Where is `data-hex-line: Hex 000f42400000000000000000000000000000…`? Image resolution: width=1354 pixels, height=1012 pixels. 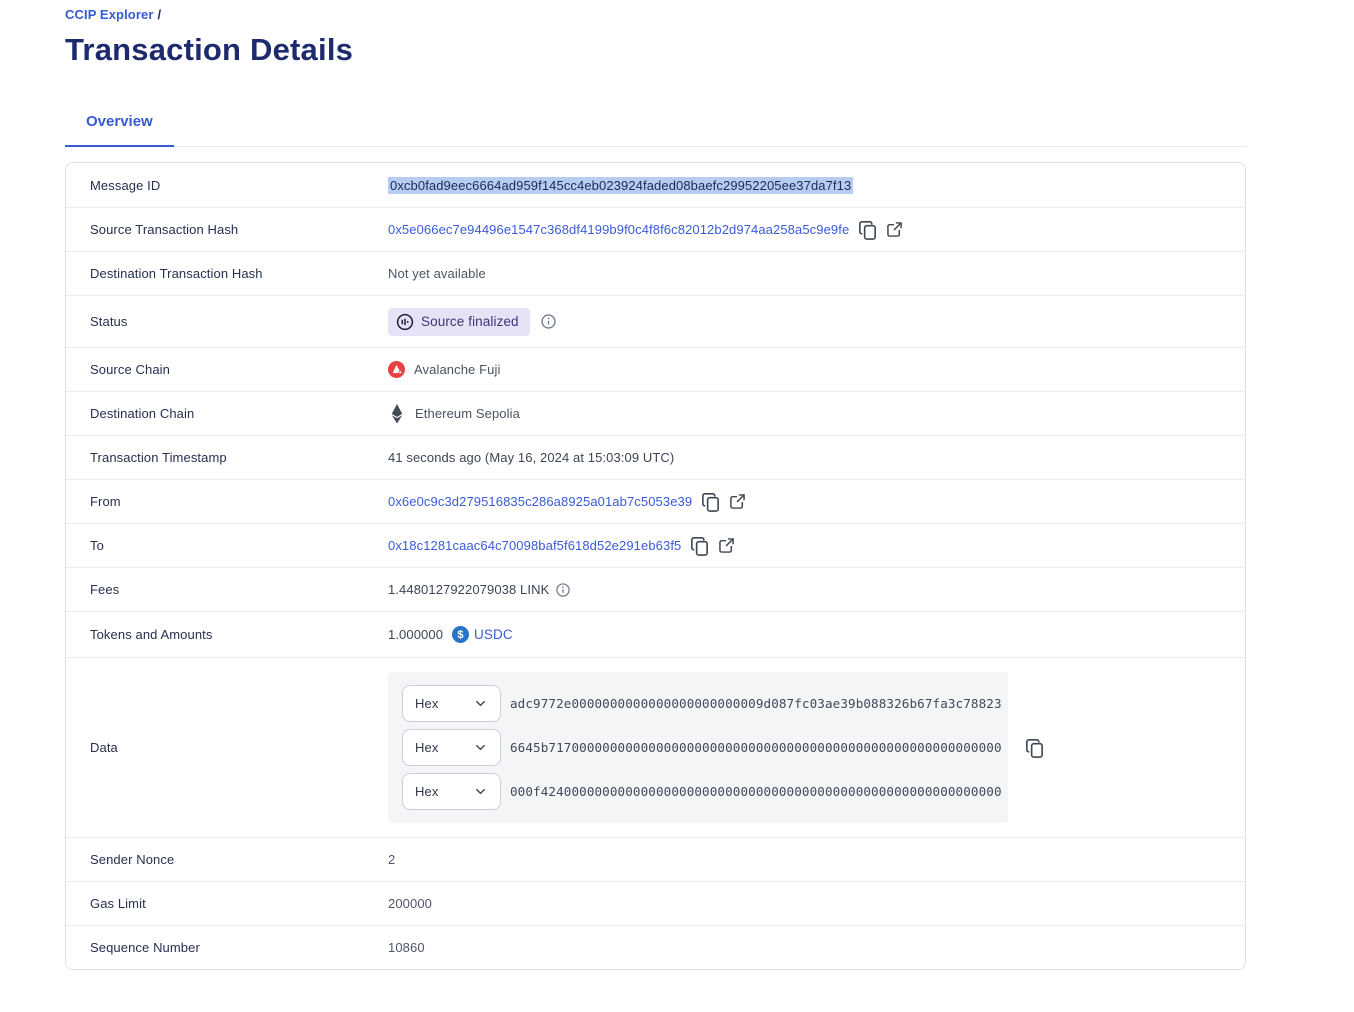
data-hex-line: Hex 000f42400000000000000000000000000000… is located at coordinates (702, 791).